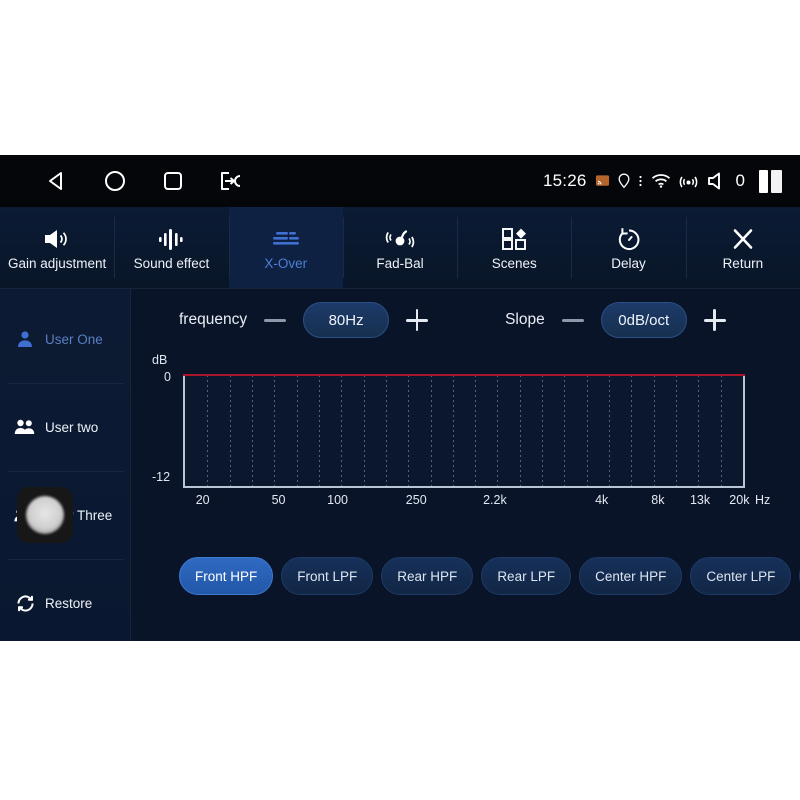 This screenshot has width=800, height=800. I want to click on close-icon, so click(743, 238).